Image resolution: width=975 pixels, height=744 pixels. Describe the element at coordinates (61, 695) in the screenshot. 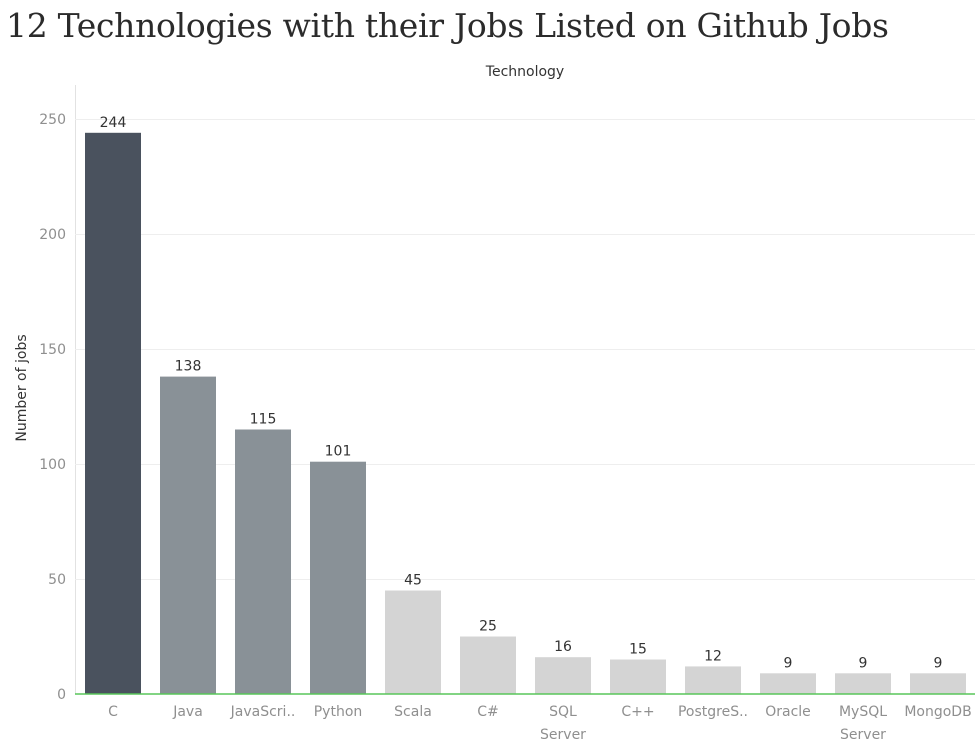

I see `y-tick-label: 0` at that location.